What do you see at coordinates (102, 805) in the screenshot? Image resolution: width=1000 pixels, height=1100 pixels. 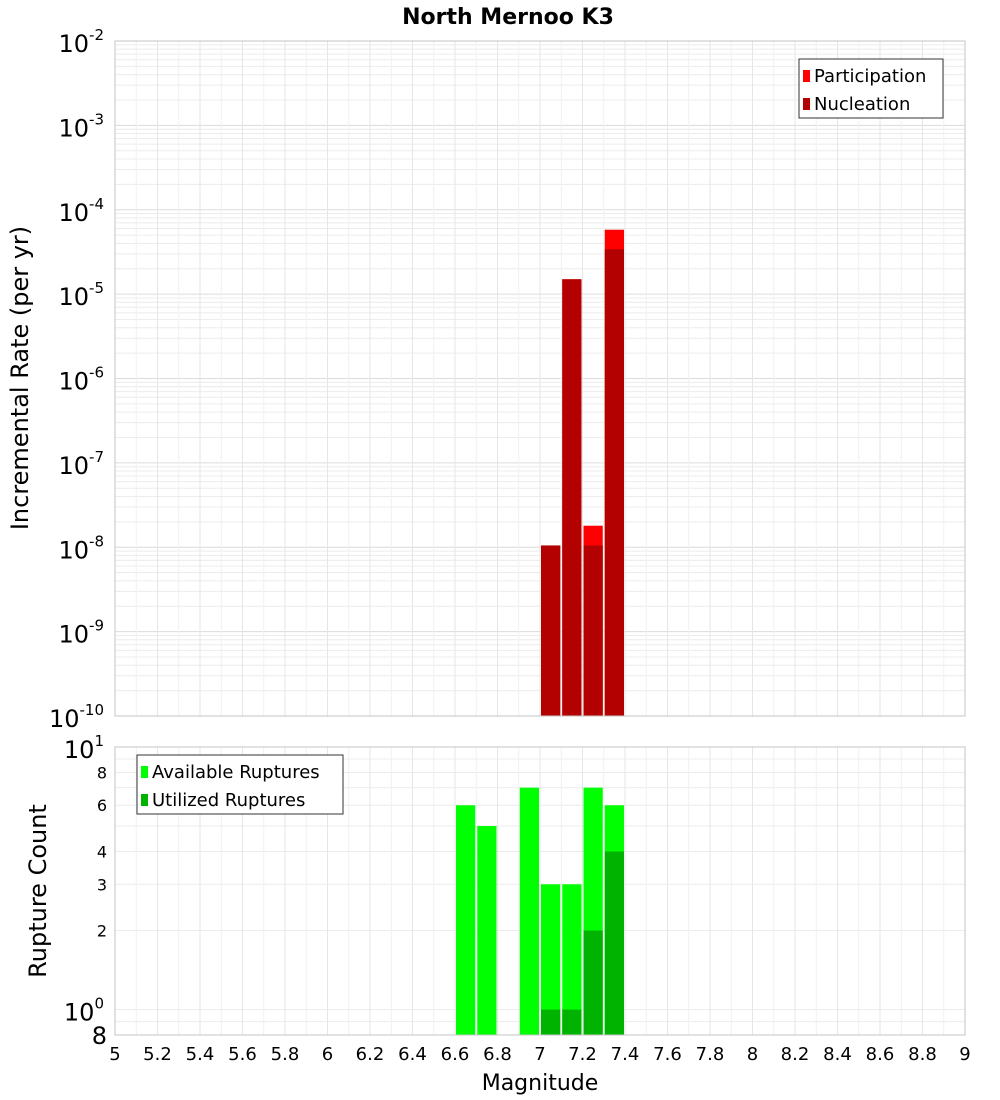 I see `bottom-y-minor-tick-label: 6` at bounding box center [102, 805].